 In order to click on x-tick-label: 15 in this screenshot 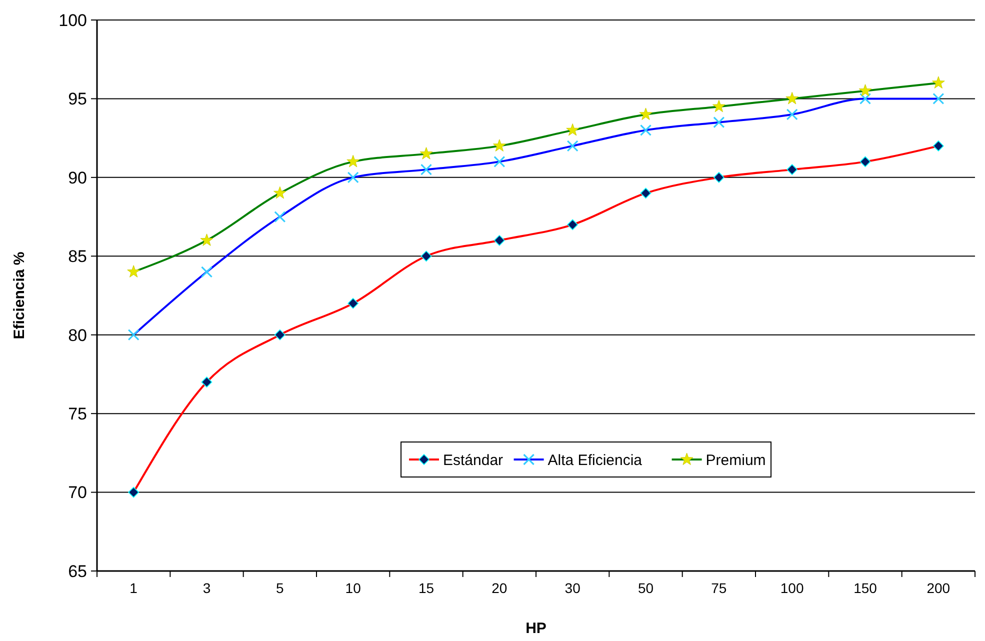, I will do `click(426, 588)`.